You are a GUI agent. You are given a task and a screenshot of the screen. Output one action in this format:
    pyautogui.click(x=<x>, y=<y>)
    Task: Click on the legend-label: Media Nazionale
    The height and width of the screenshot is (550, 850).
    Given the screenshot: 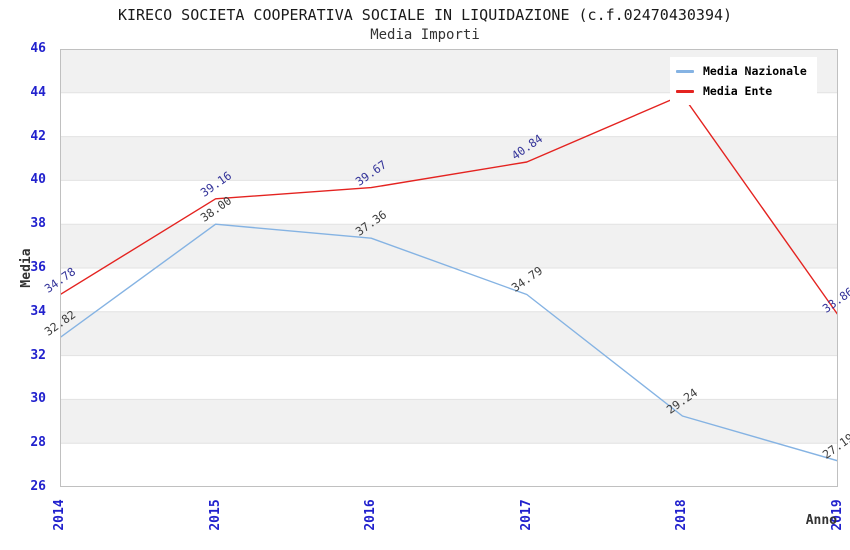 What is the action you would take?
    pyautogui.click(x=755, y=71)
    